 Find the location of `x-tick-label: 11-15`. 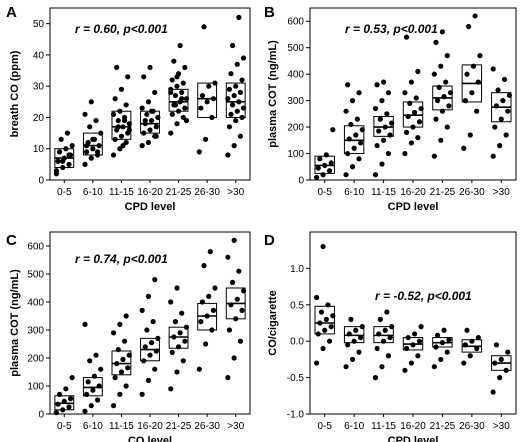

x-tick-label: 11-15 is located at coordinates (383, 426).